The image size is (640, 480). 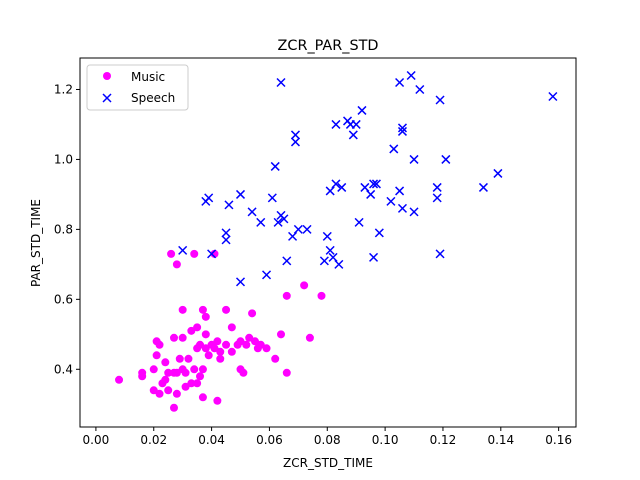 I want to click on x-tick-label: 0.00, so click(x=96, y=440).